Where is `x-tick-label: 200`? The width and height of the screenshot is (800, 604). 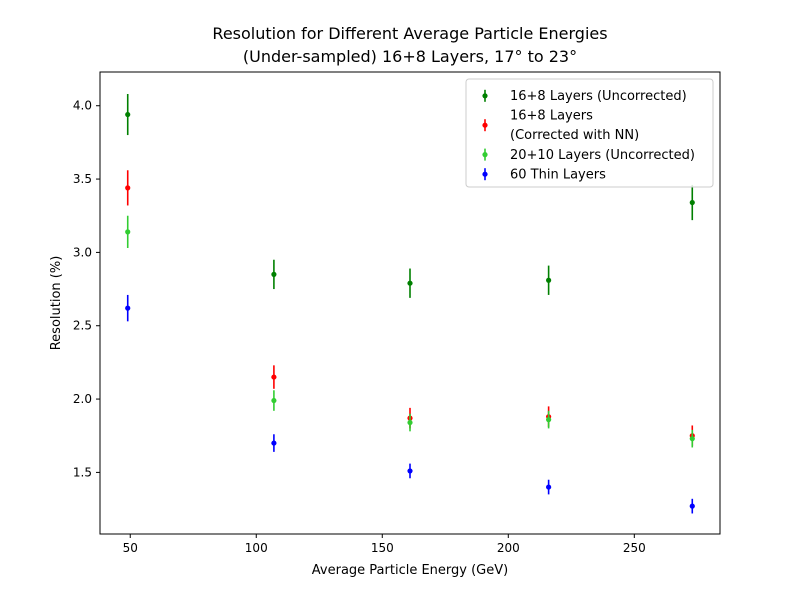
x-tick-label: 200 is located at coordinates (508, 548).